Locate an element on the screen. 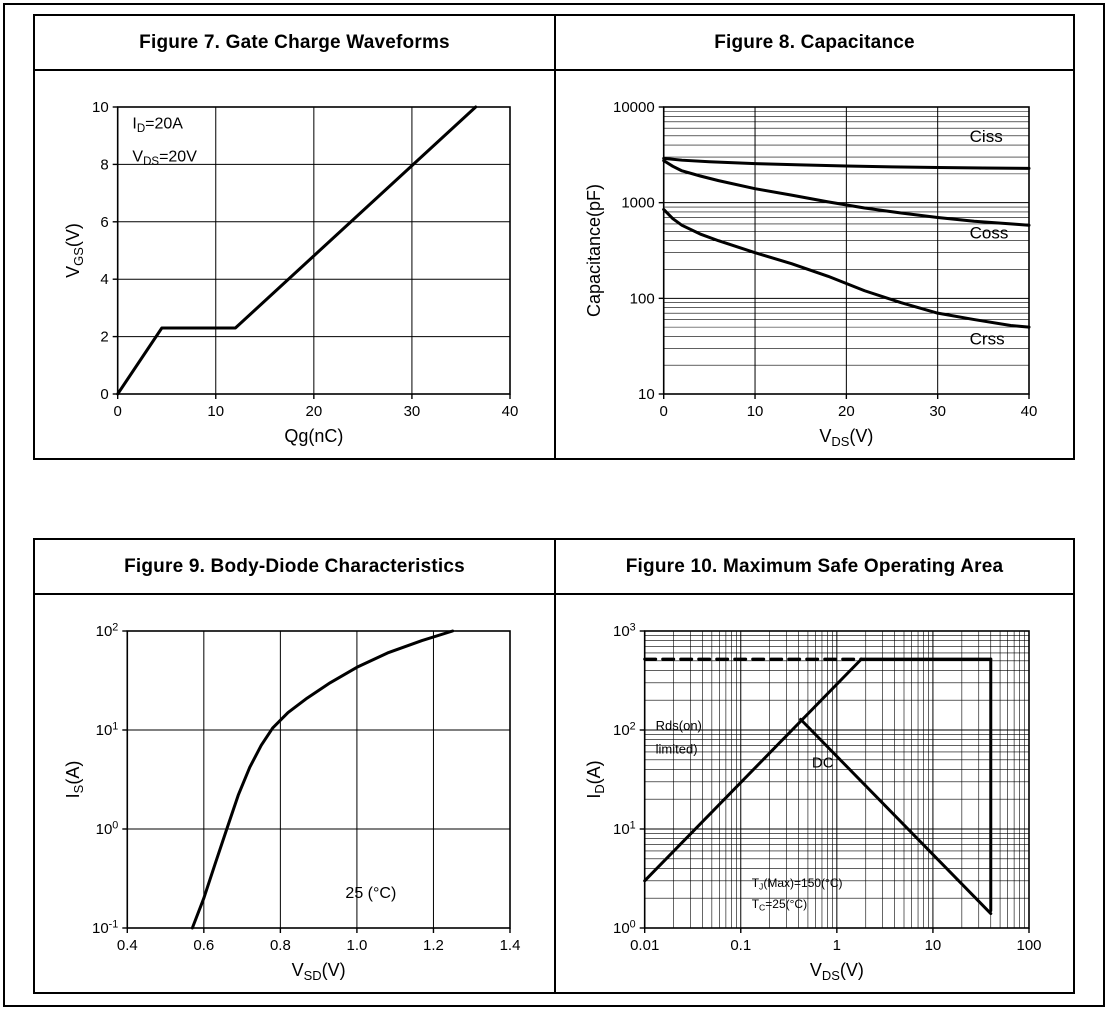 The height and width of the screenshot is (1010, 1108). figure10-title: Figure 10. Maximum Safe Operating Area is located at coordinates (814, 567).